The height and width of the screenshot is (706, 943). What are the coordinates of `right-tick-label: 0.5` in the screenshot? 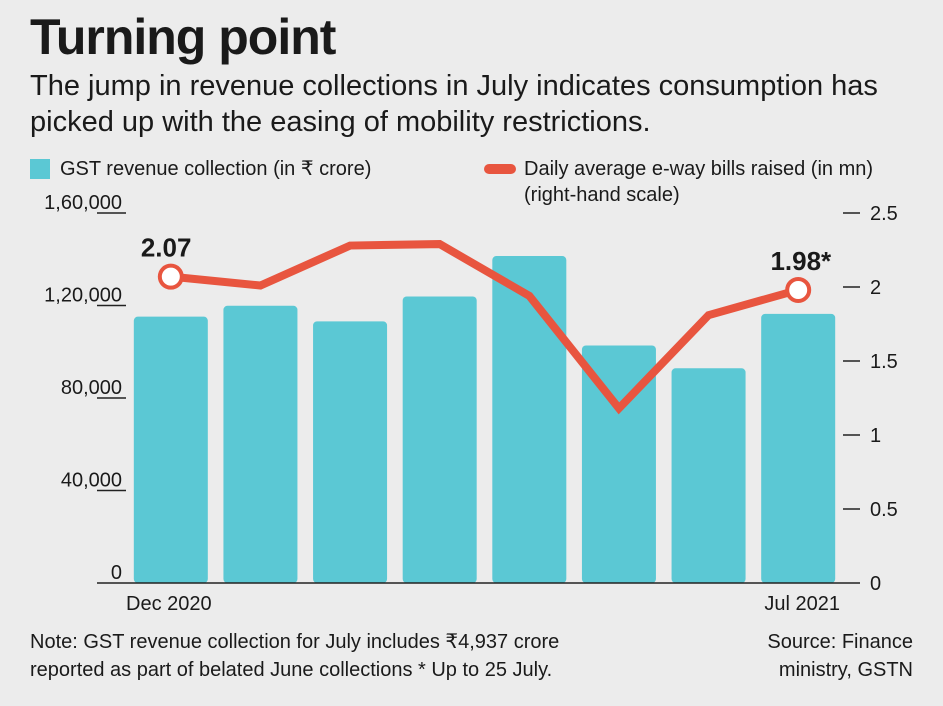 It's located at (884, 510).